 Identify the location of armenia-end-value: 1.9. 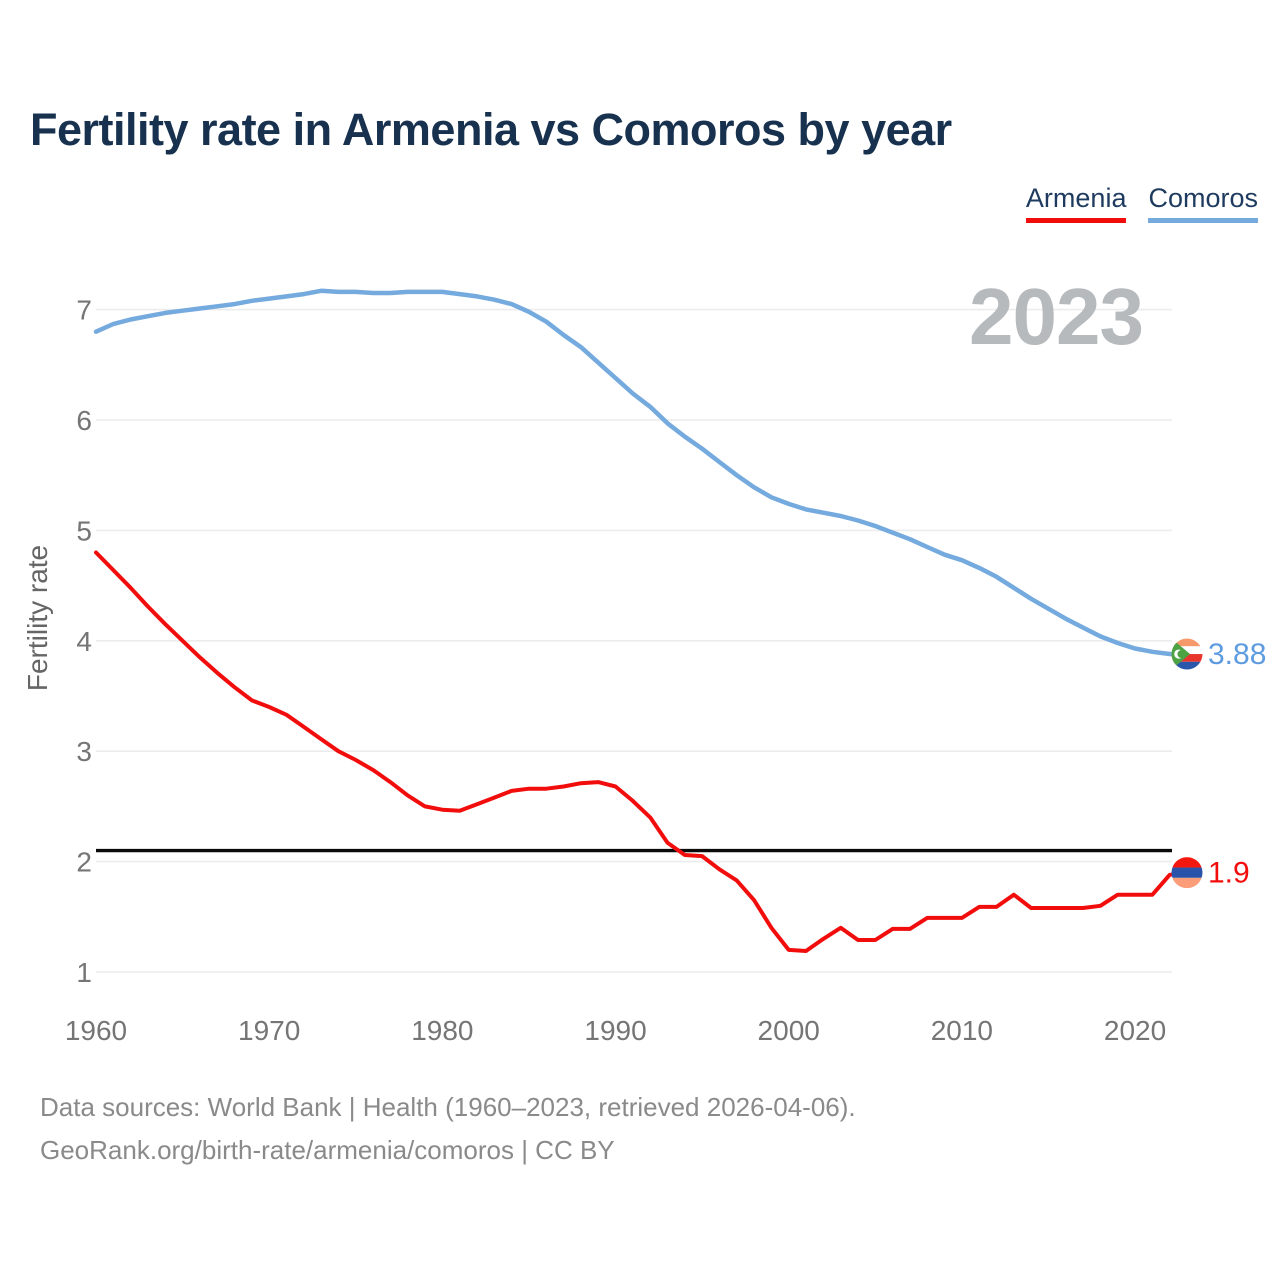
(1229, 873).